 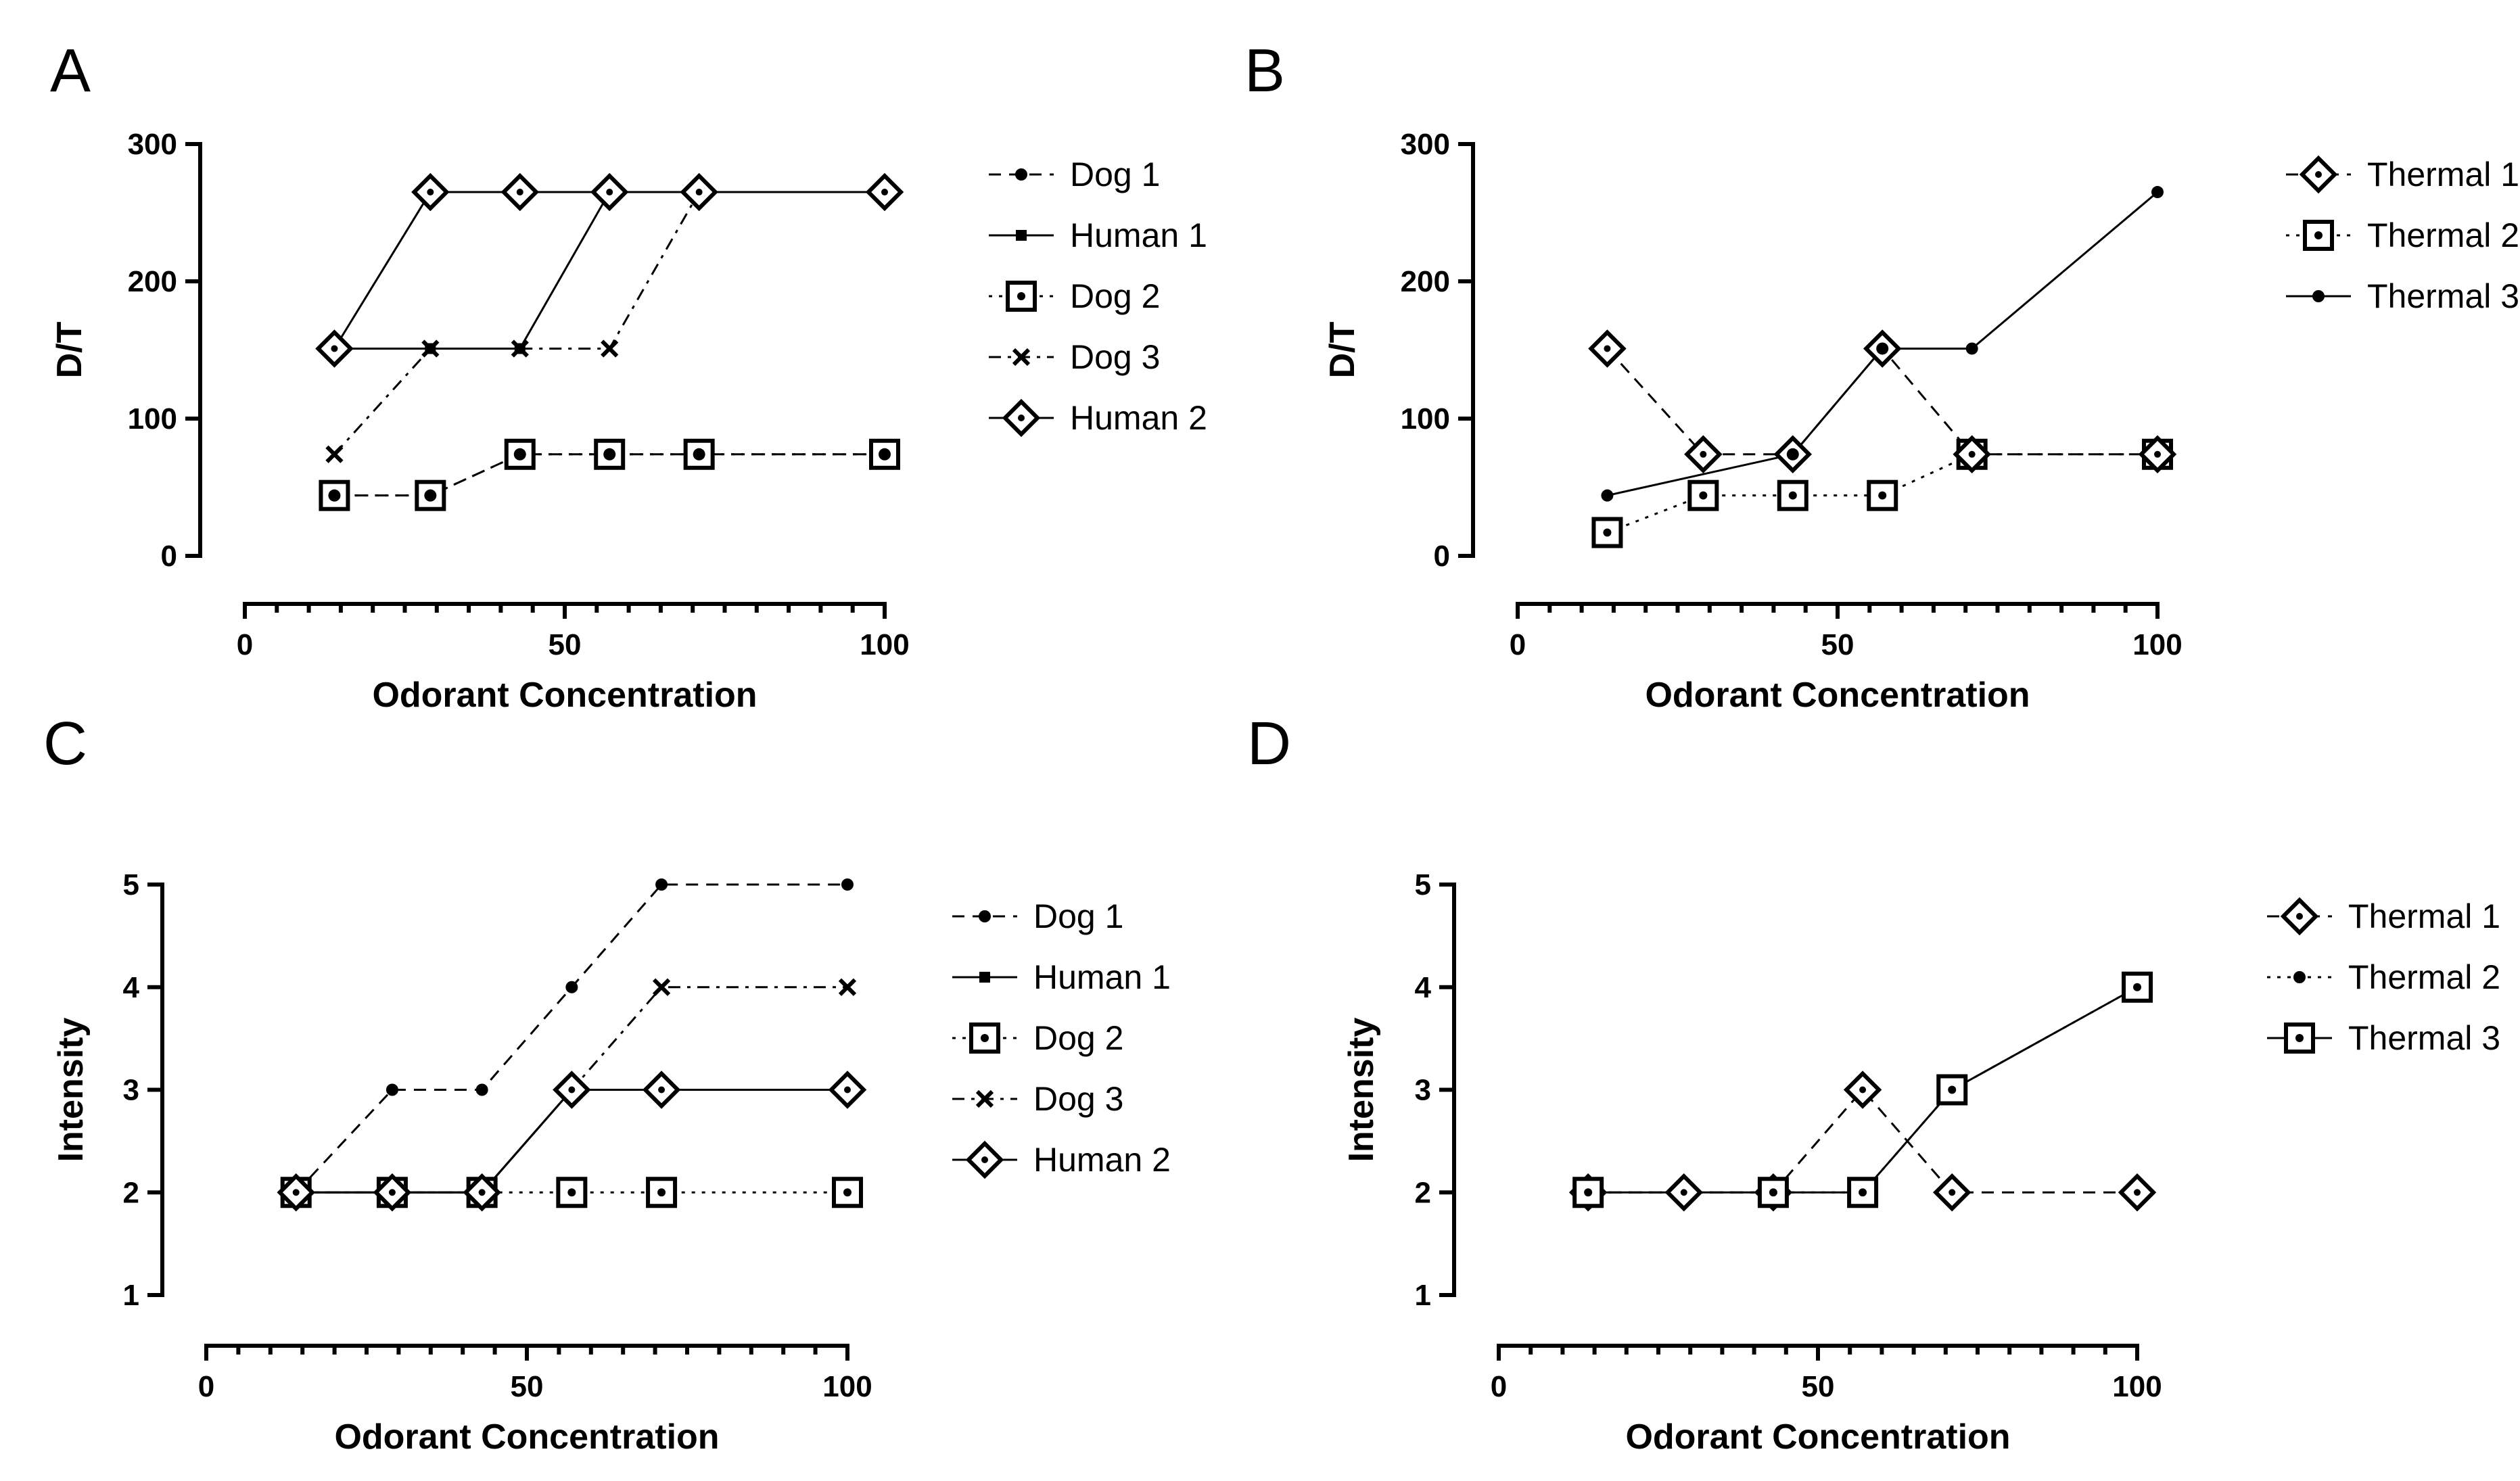 What do you see at coordinates (71, 1090) in the screenshot?
I see `panel-c-y-axis-title: Intensity` at bounding box center [71, 1090].